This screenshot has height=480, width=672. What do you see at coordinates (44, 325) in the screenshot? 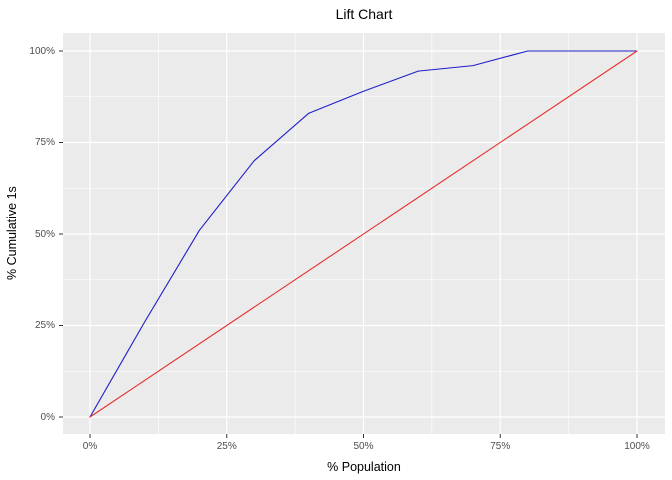
I see `y-tick-label: 25%` at bounding box center [44, 325].